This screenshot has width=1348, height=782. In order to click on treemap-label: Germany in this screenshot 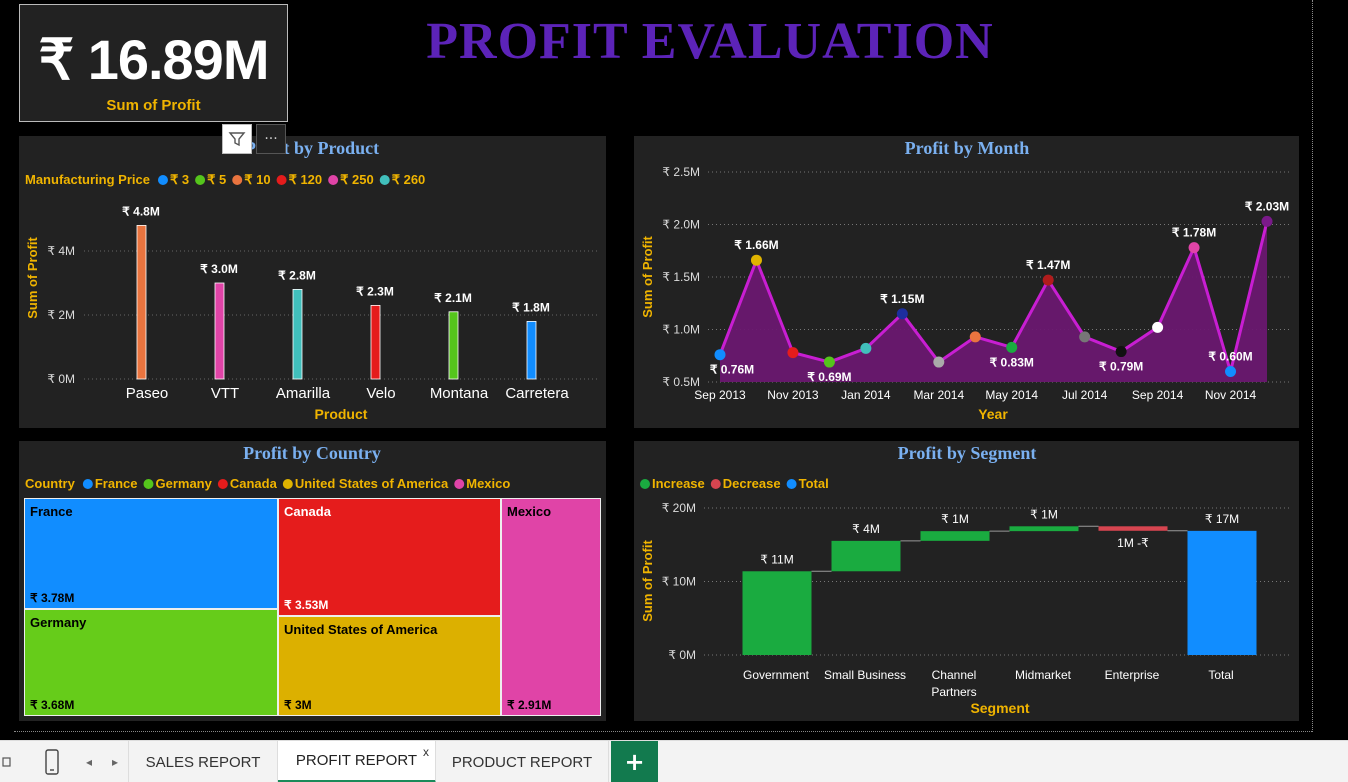, I will do `click(58, 622)`.